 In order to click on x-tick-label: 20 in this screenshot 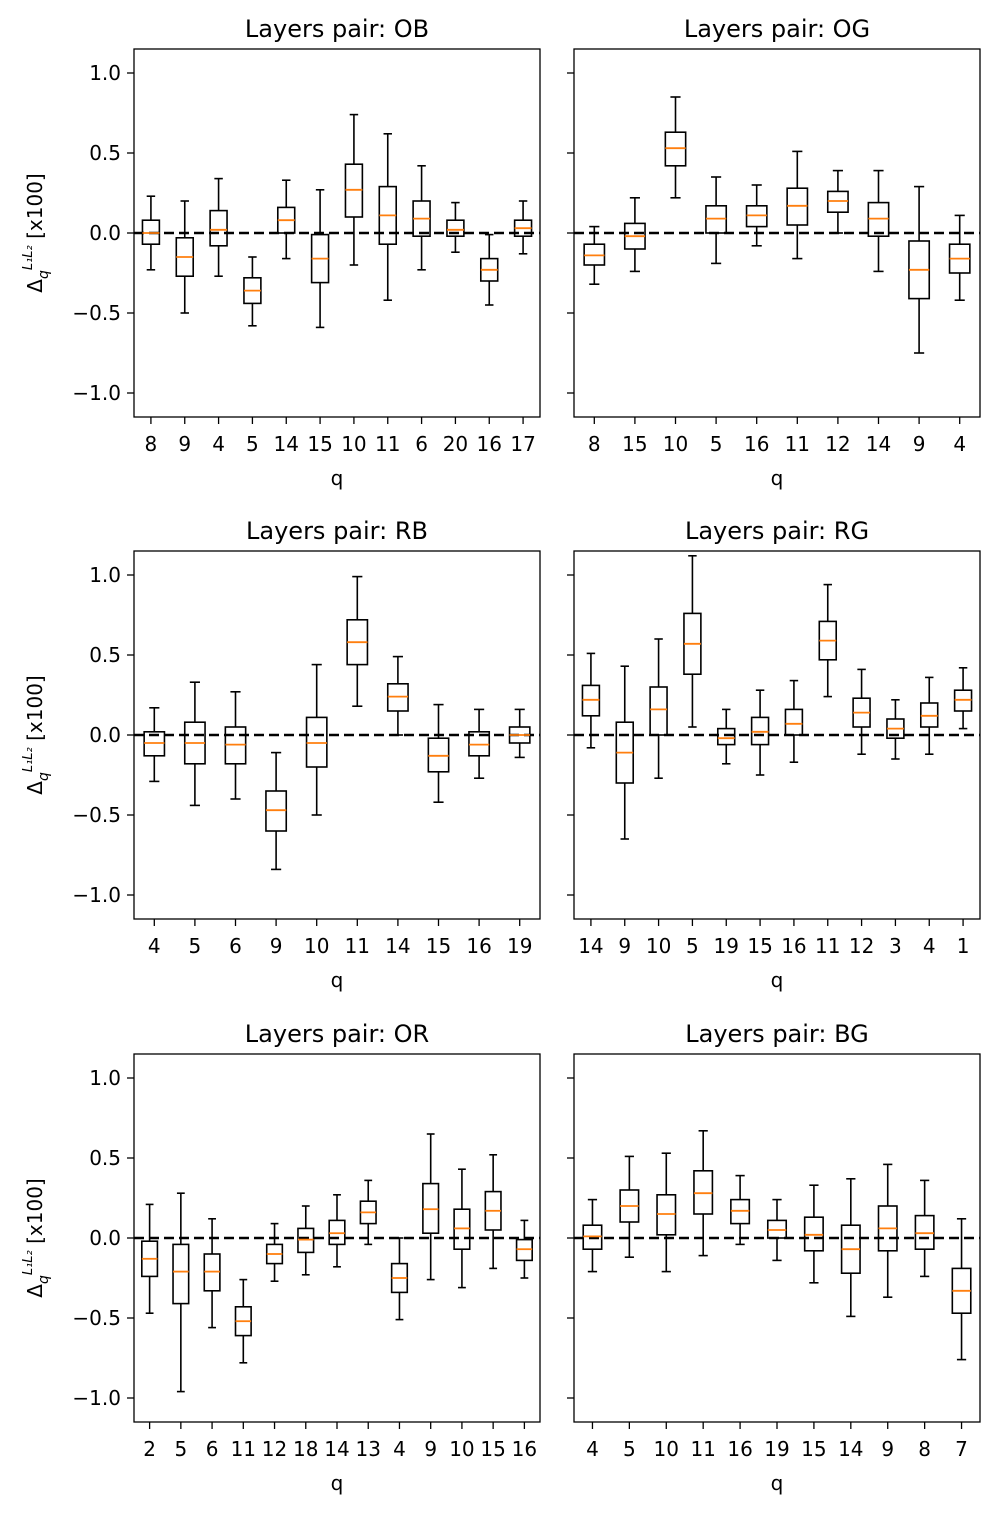, I will do `click(455, 444)`.